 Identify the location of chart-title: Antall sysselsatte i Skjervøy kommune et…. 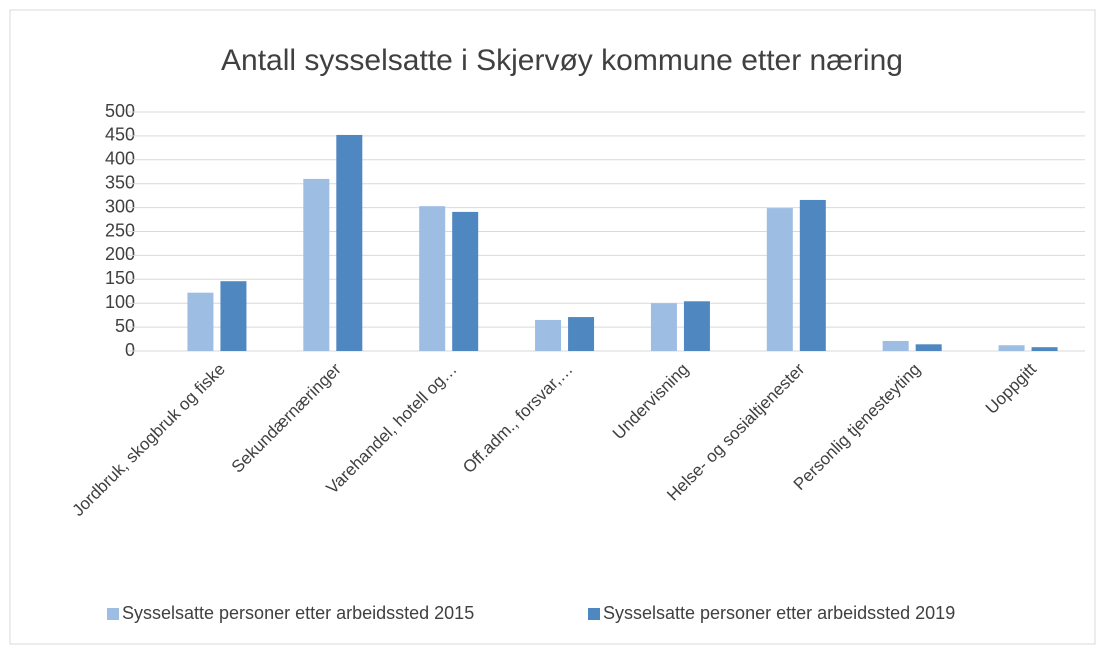
(562, 60).